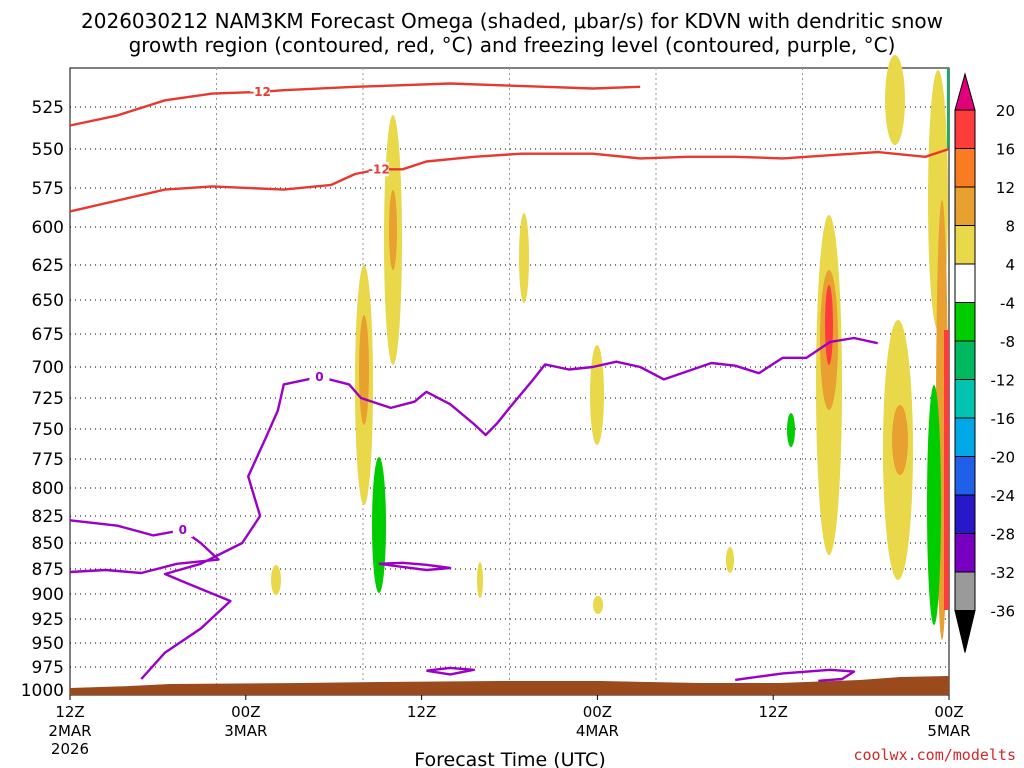  I want to click on y-tick-label: 800, so click(48, 489).